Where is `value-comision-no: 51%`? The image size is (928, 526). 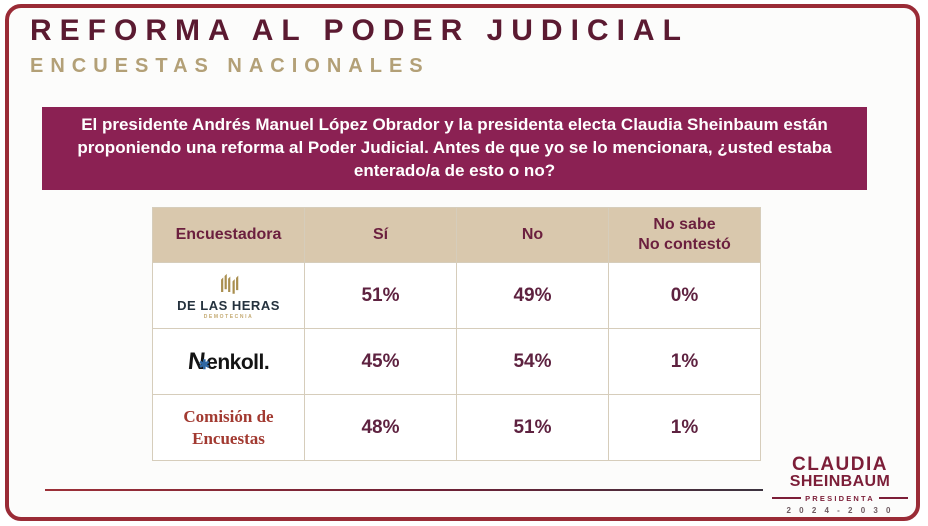 value-comision-no: 51% is located at coordinates (532, 427).